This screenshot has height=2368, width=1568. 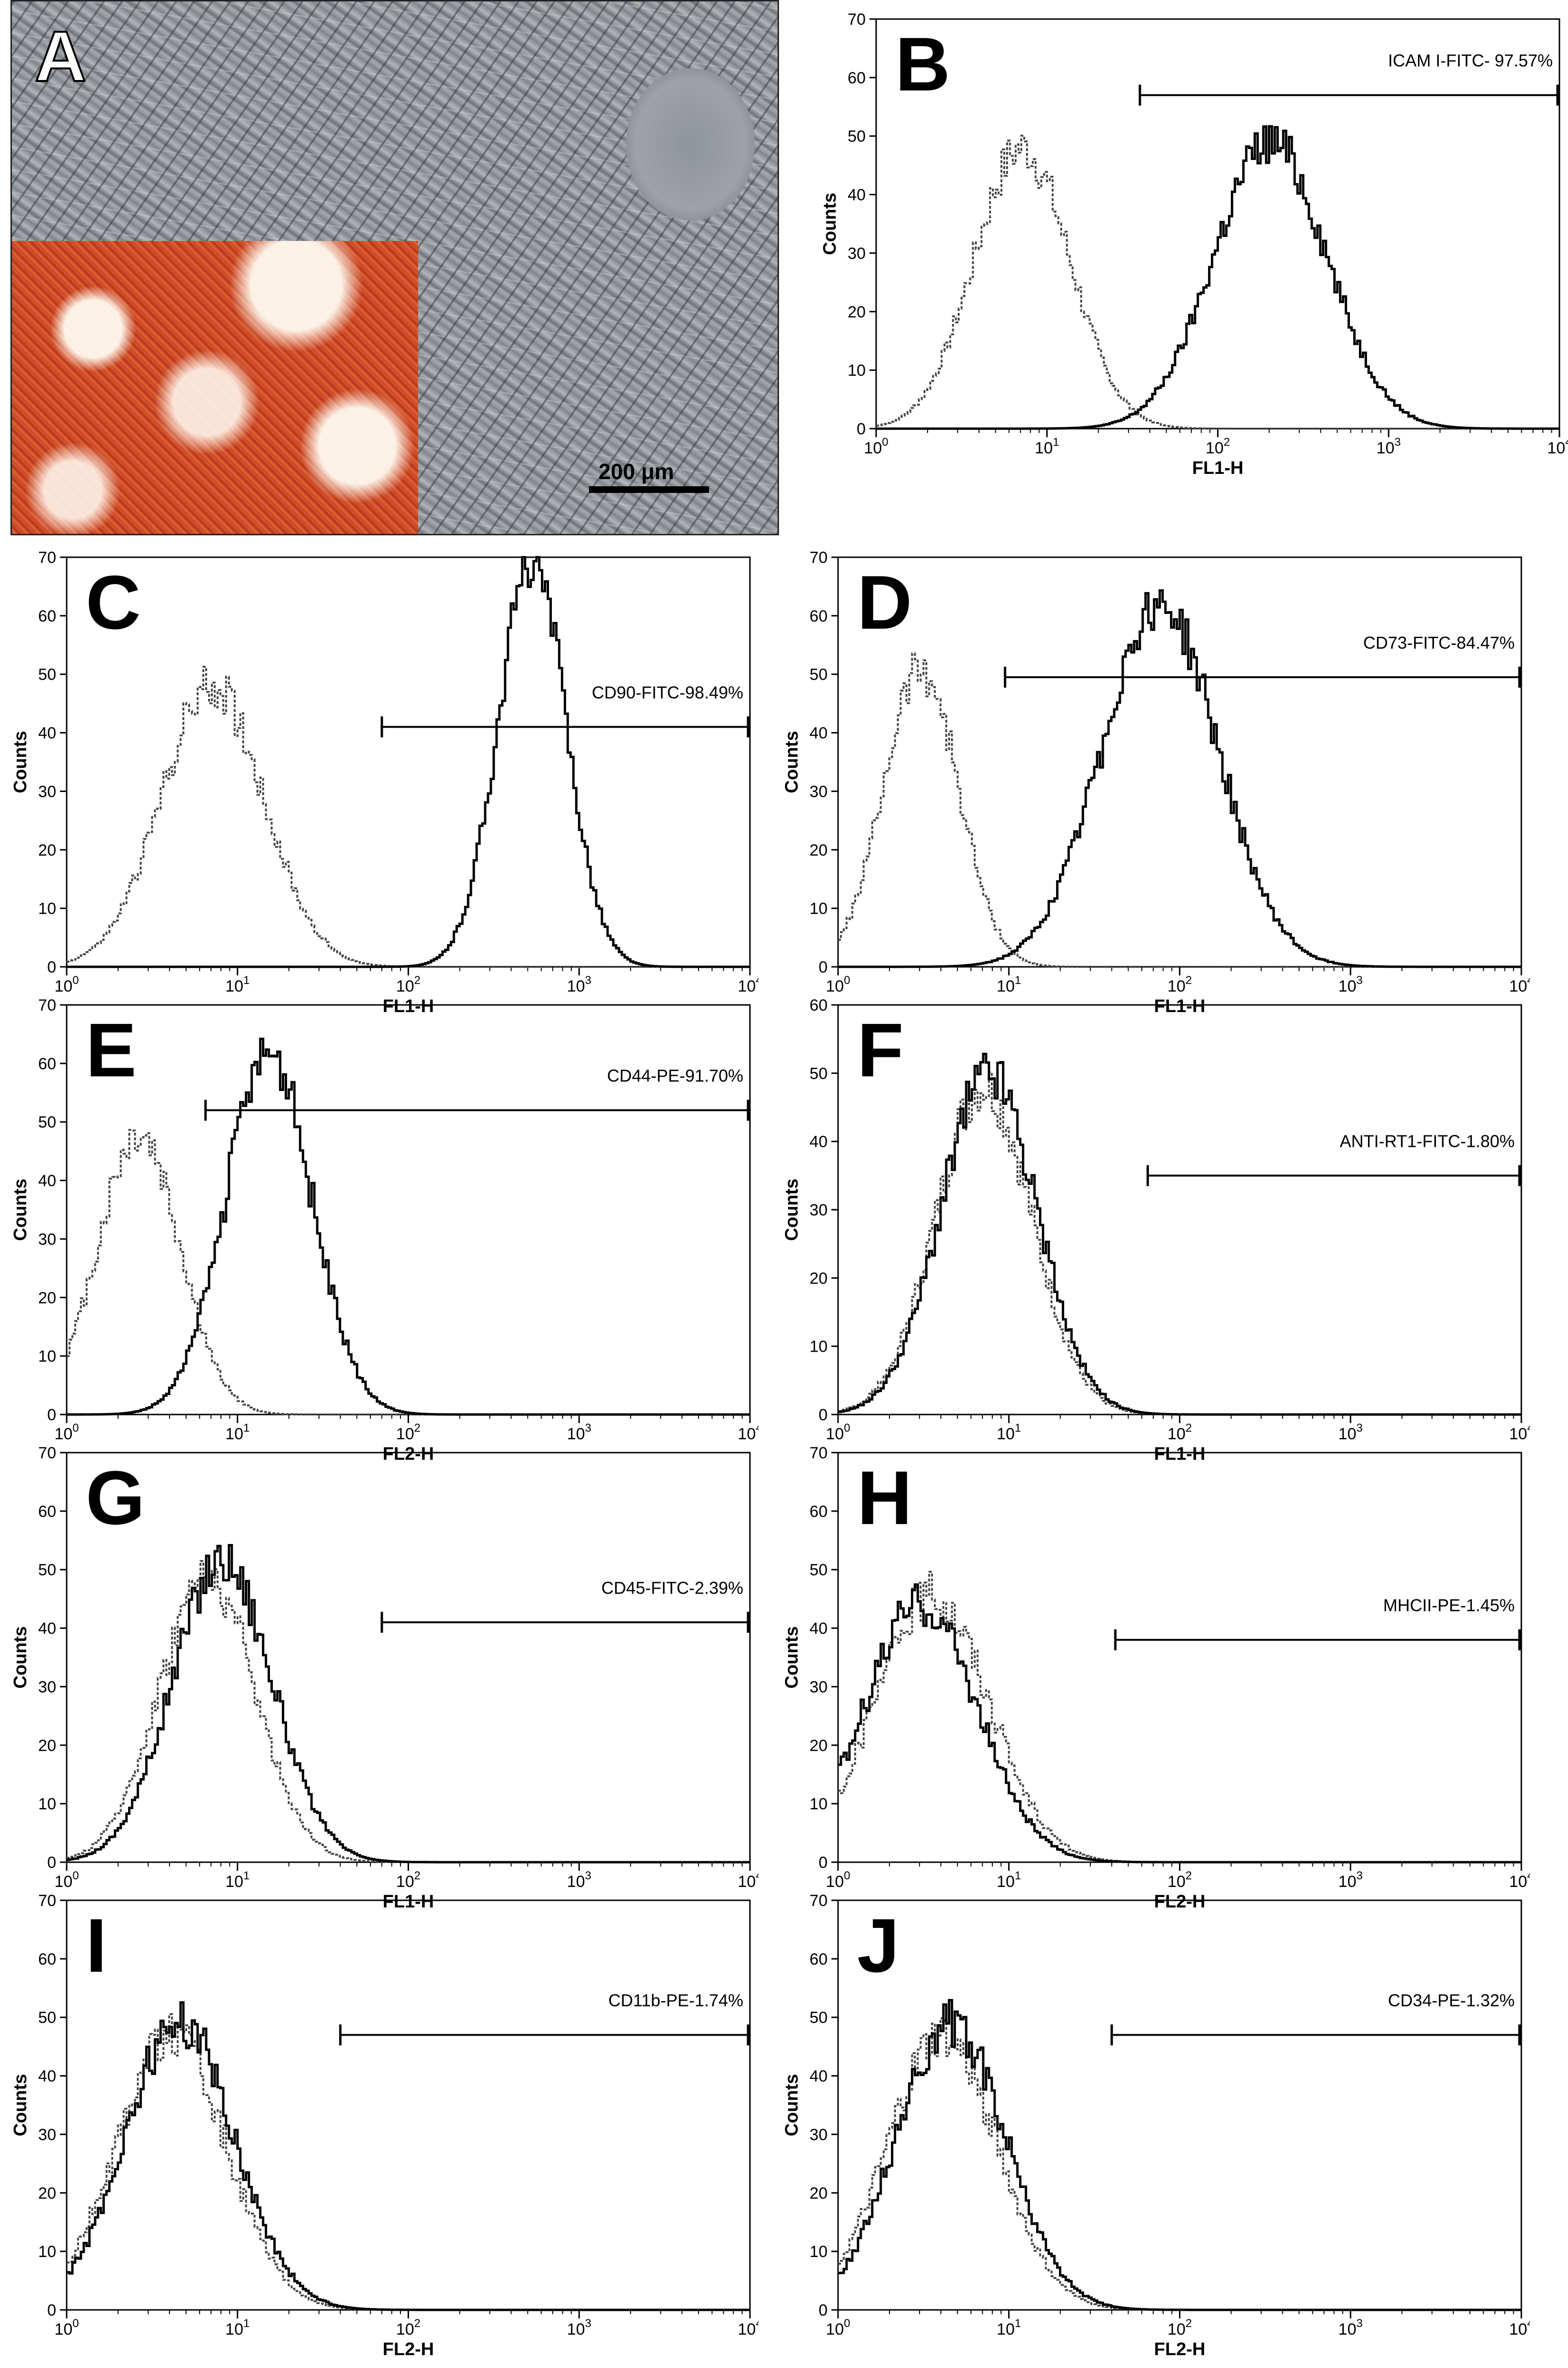 I want to click on scale-bar-label: 200 μm, so click(x=636, y=472).